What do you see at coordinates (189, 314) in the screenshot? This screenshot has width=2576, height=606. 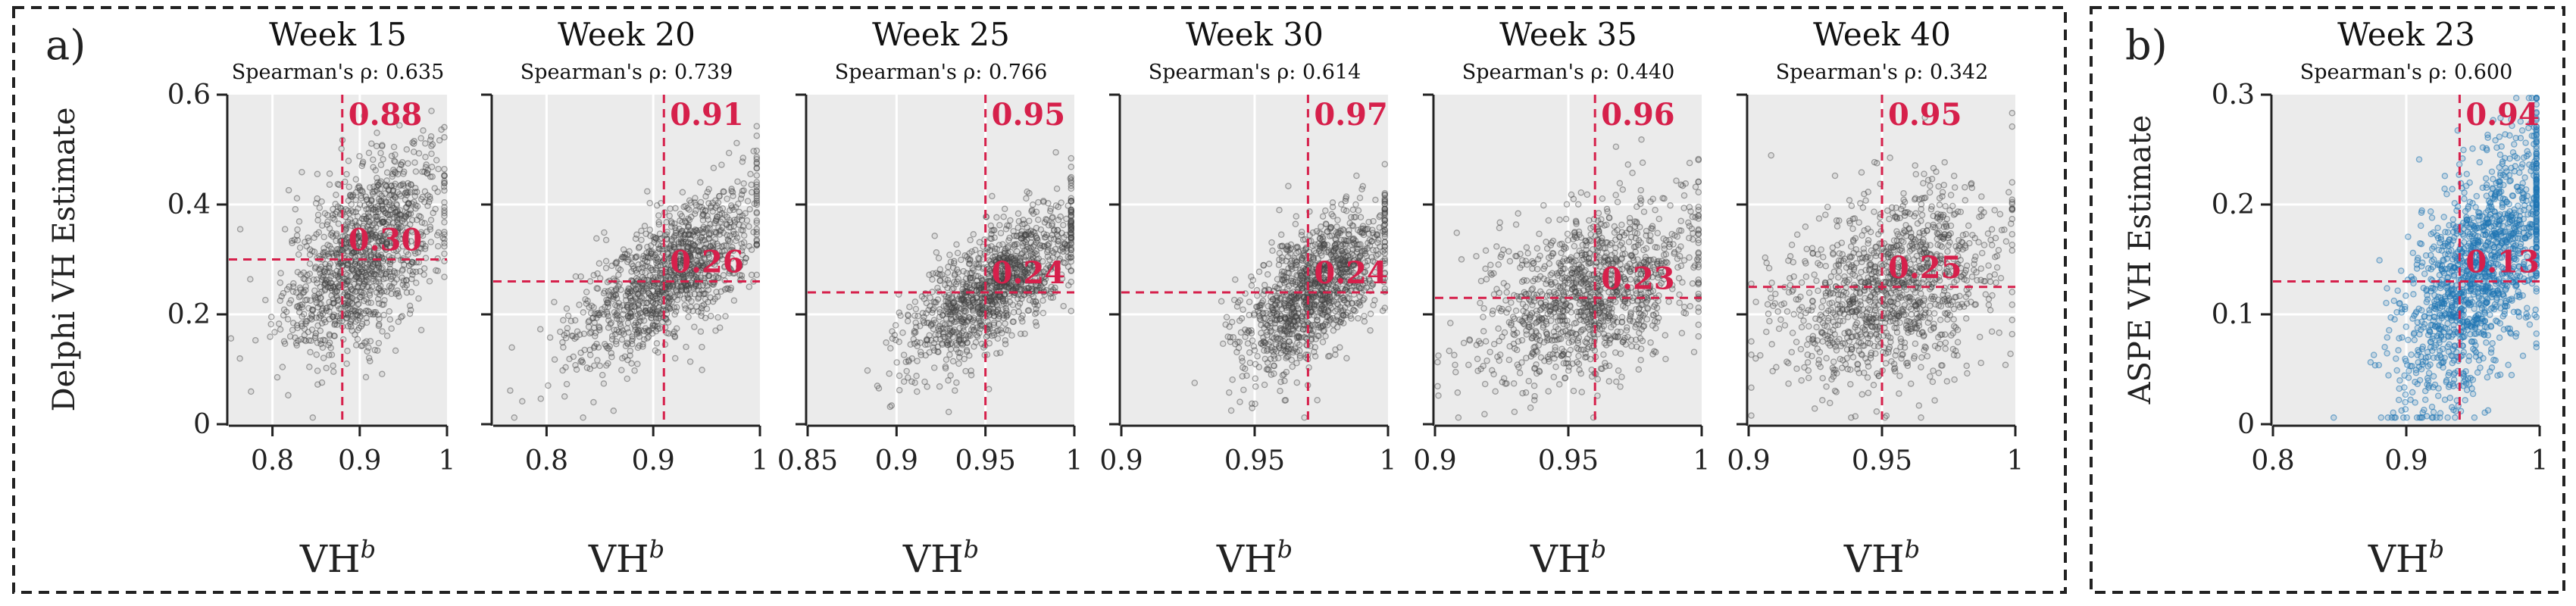 I see `y-tick-label: 0.2` at bounding box center [189, 314].